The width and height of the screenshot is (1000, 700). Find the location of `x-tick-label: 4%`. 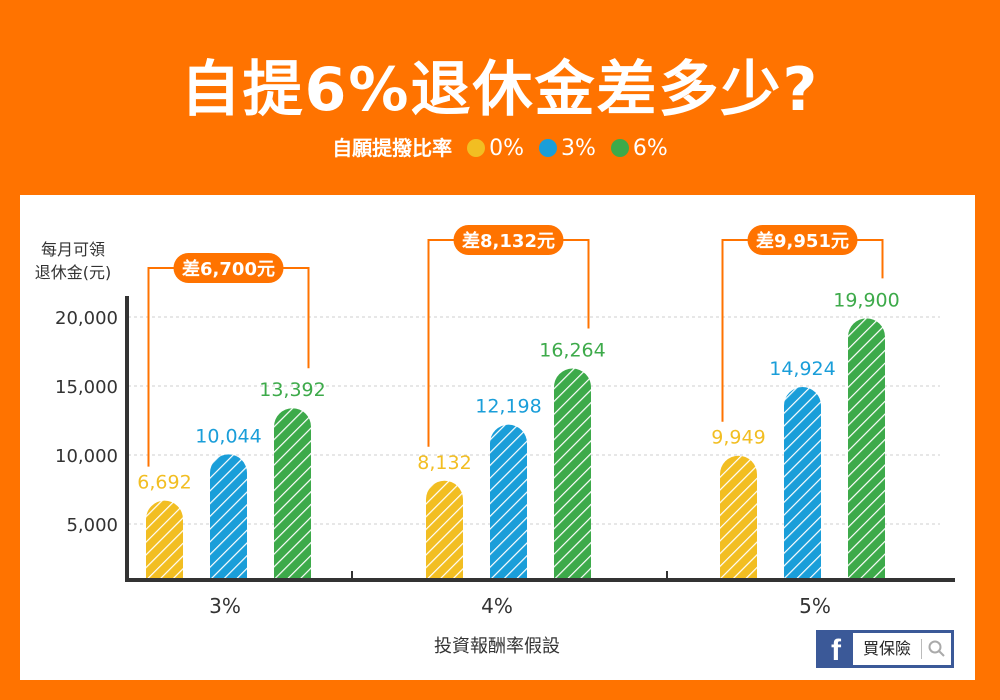

x-tick-label: 4% is located at coordinates (497, 606).